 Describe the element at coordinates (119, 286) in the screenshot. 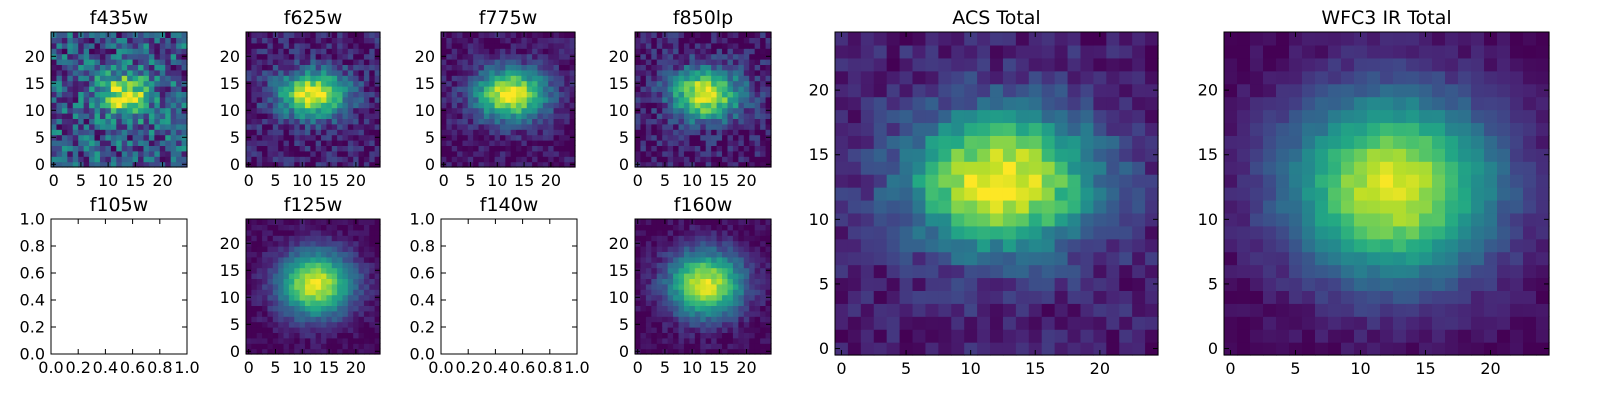

I see `axes-frame` at that location.